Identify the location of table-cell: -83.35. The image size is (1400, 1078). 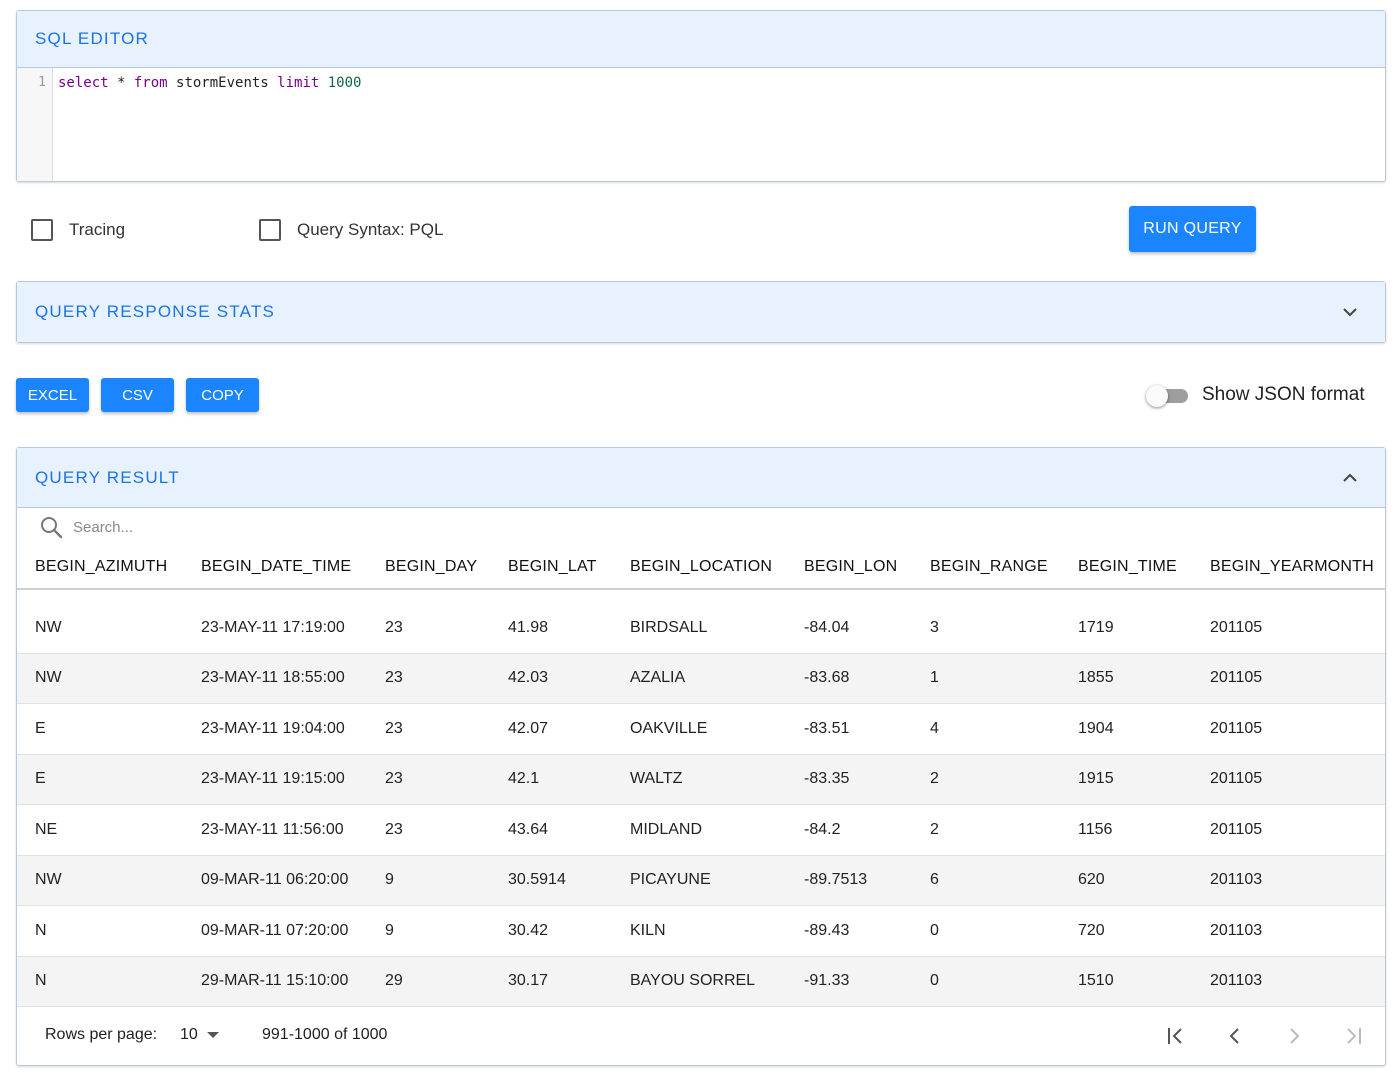
(827, 779).